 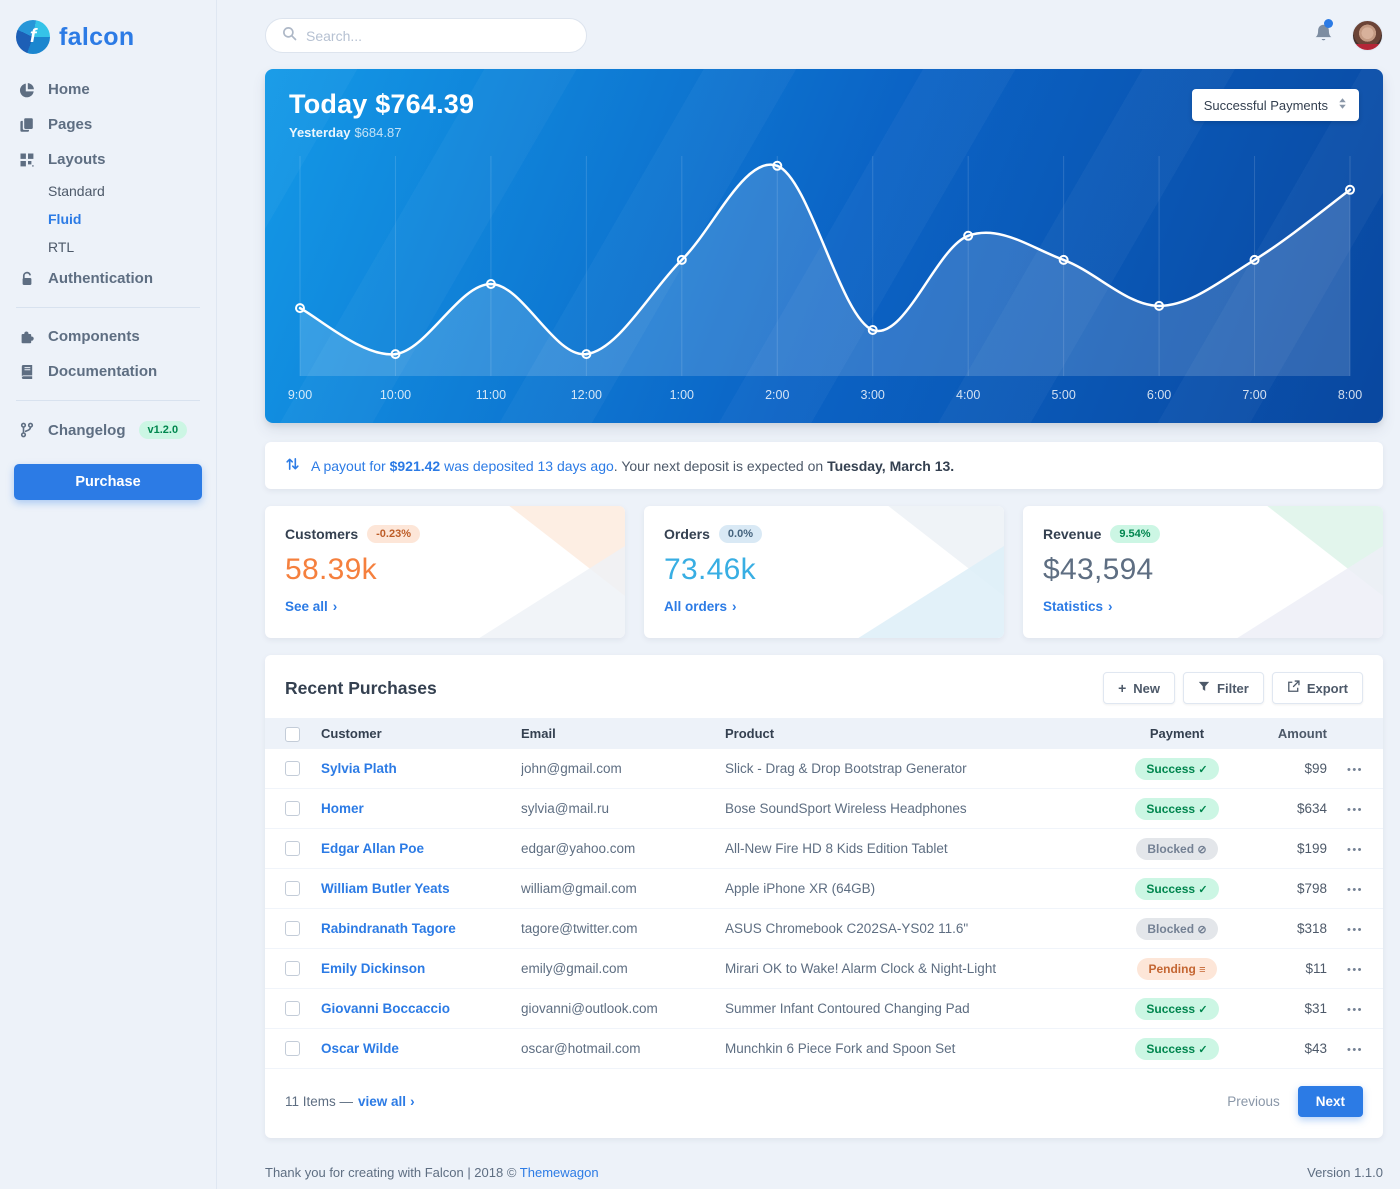 I want to click on amount-cell: $634, so click(x=1311, y=808).